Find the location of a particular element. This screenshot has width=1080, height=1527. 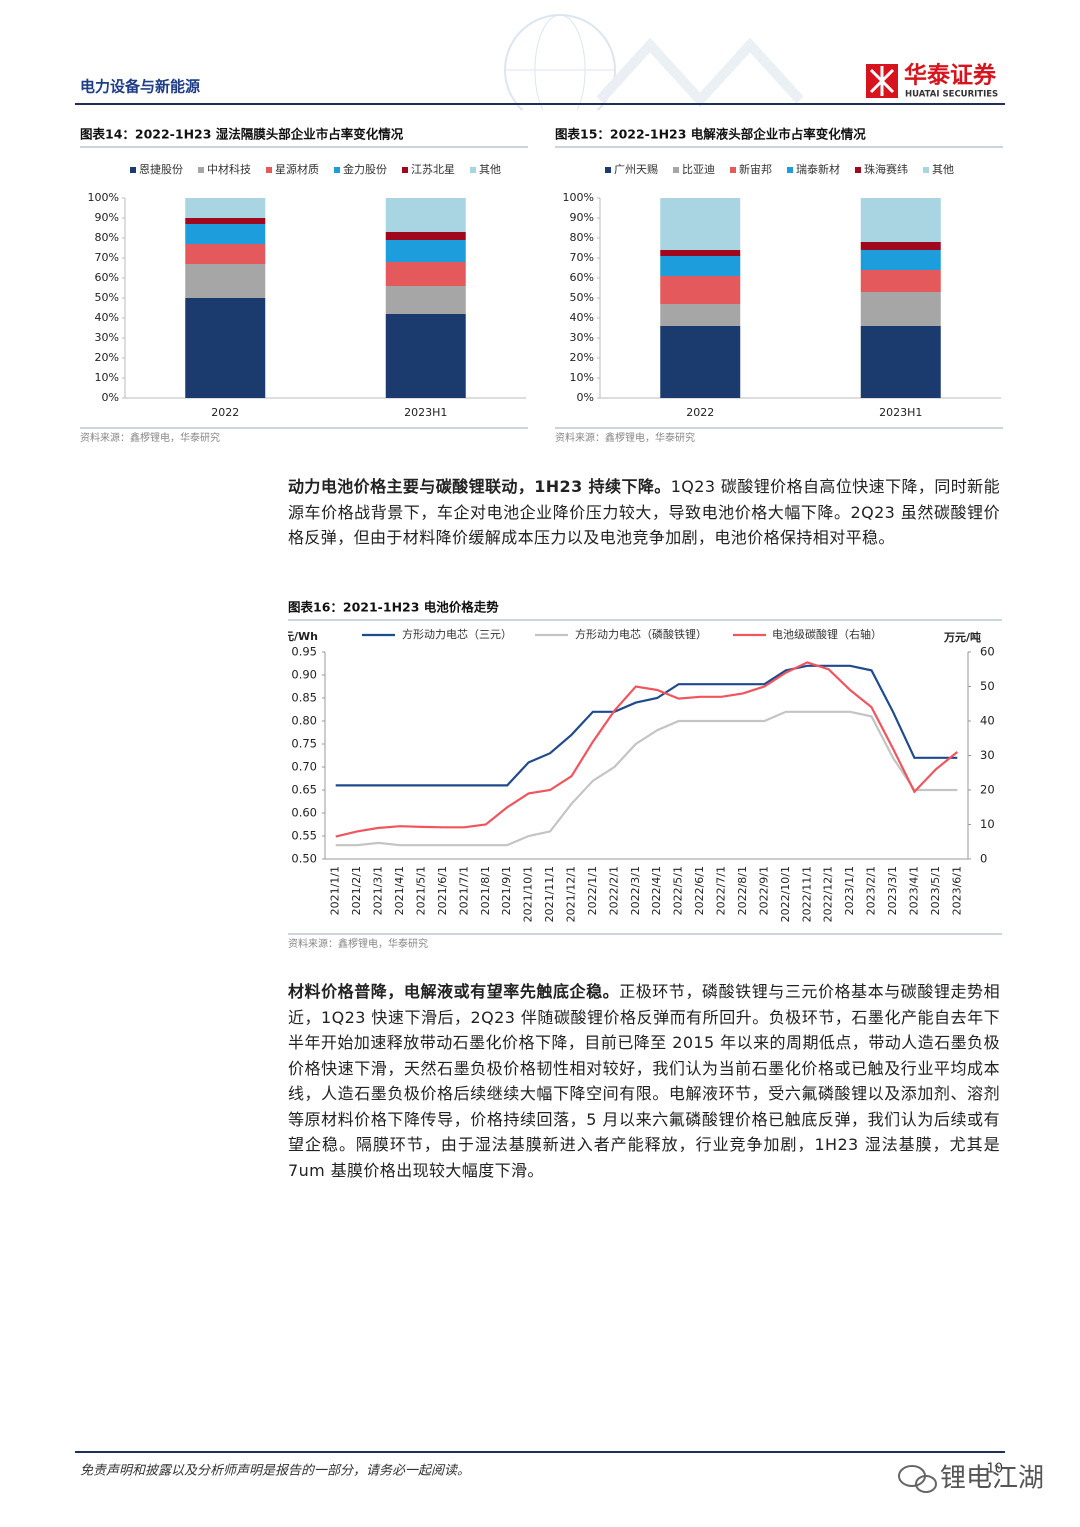

x-tick-label: 2023/2/1 is located at coordinates (871, 890).